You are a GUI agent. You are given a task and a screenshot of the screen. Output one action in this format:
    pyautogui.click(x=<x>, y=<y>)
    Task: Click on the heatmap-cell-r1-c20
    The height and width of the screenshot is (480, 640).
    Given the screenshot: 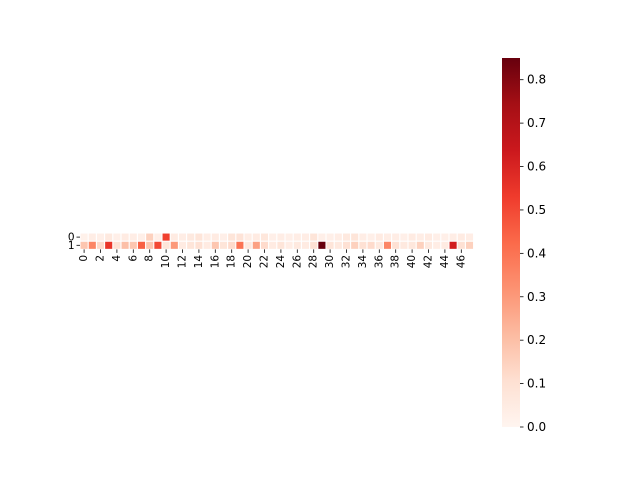 What is the action you would take?
    pyautogui.click(x=248, y=245)
    